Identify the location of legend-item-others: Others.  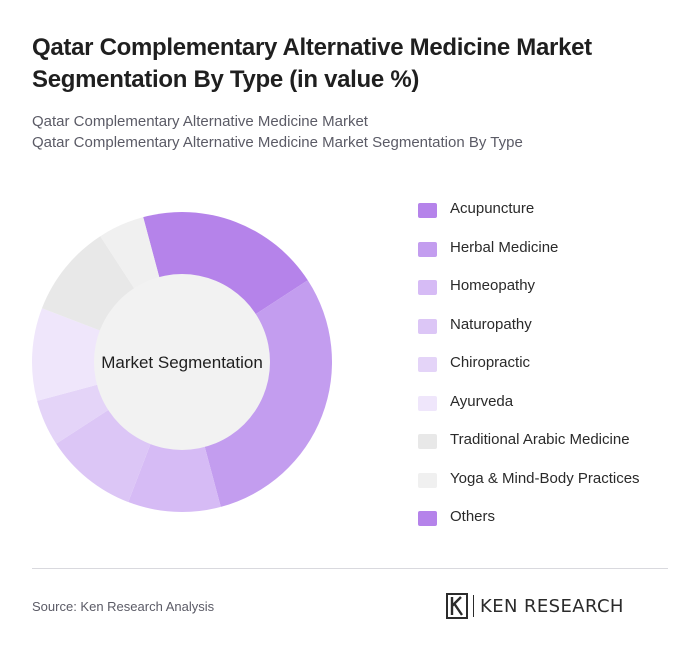
(553, 525).